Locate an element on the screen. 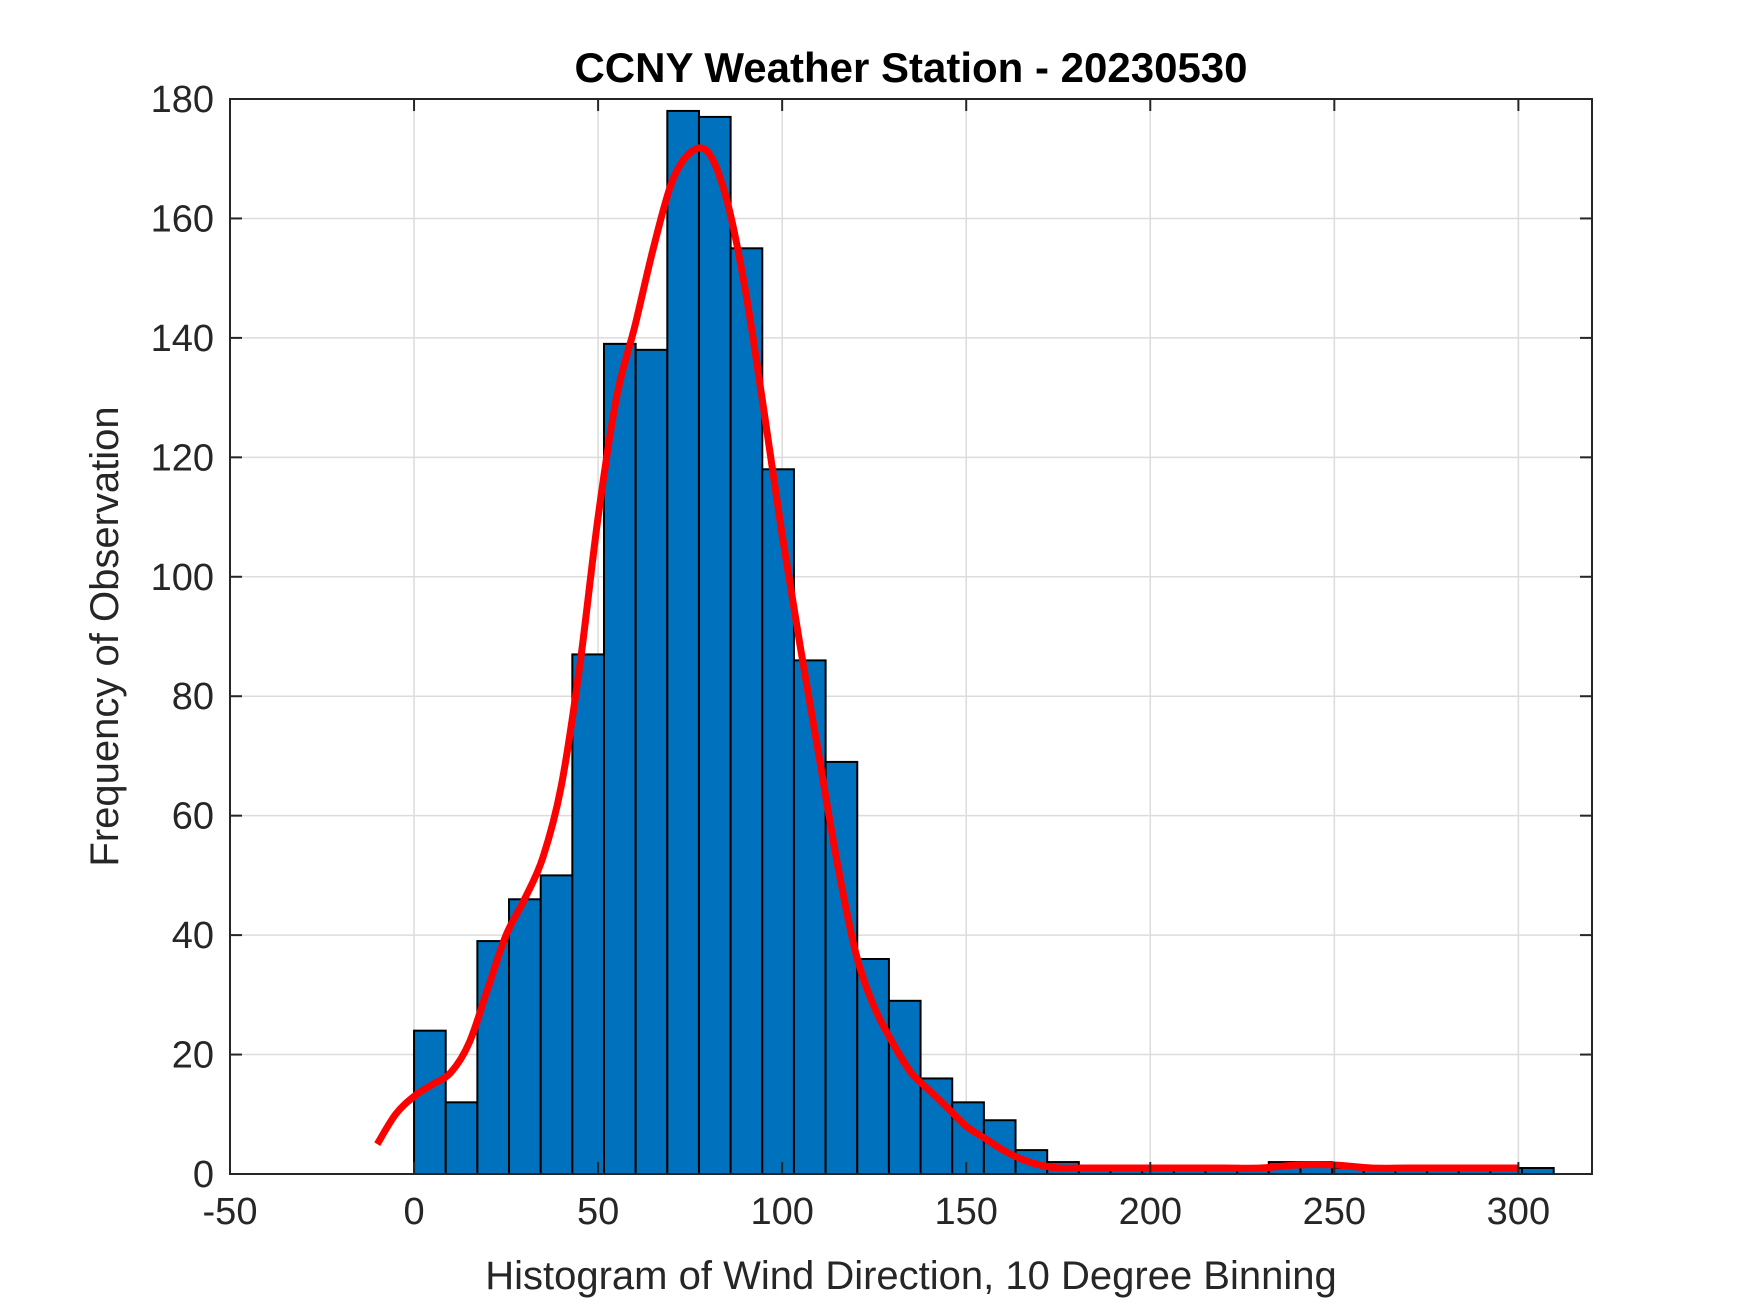 The image size is (1750, 1313). chart-title: CCNY Weather Station - 20230530 is located at coordinates (910, 67).